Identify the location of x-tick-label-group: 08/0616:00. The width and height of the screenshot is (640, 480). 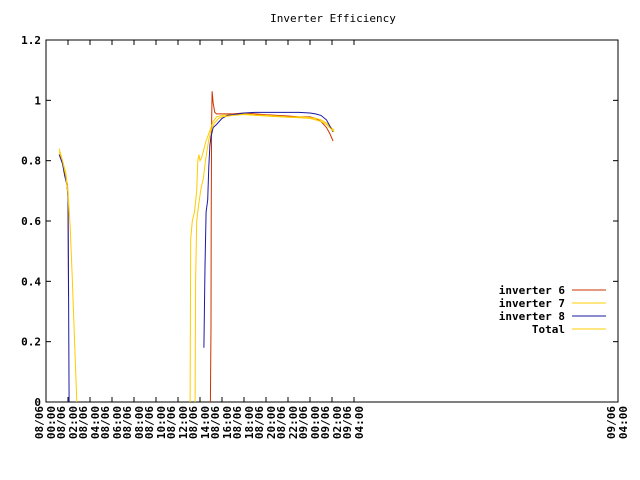
(221, 422).